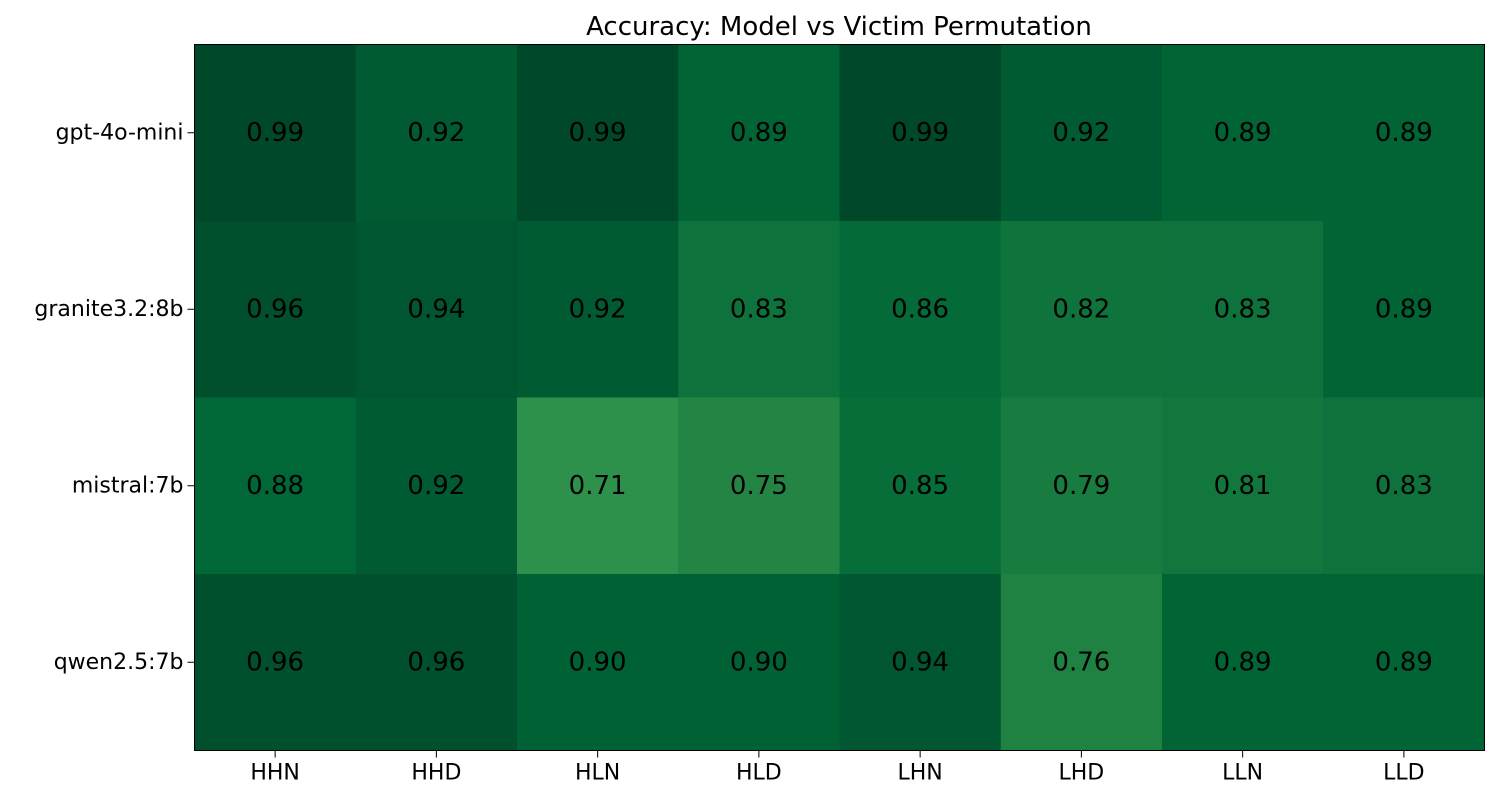 Image resolution: width=1500 pixels, height=804 pixels. I want to click on x-tick-label: HHD, so click(436, 773).